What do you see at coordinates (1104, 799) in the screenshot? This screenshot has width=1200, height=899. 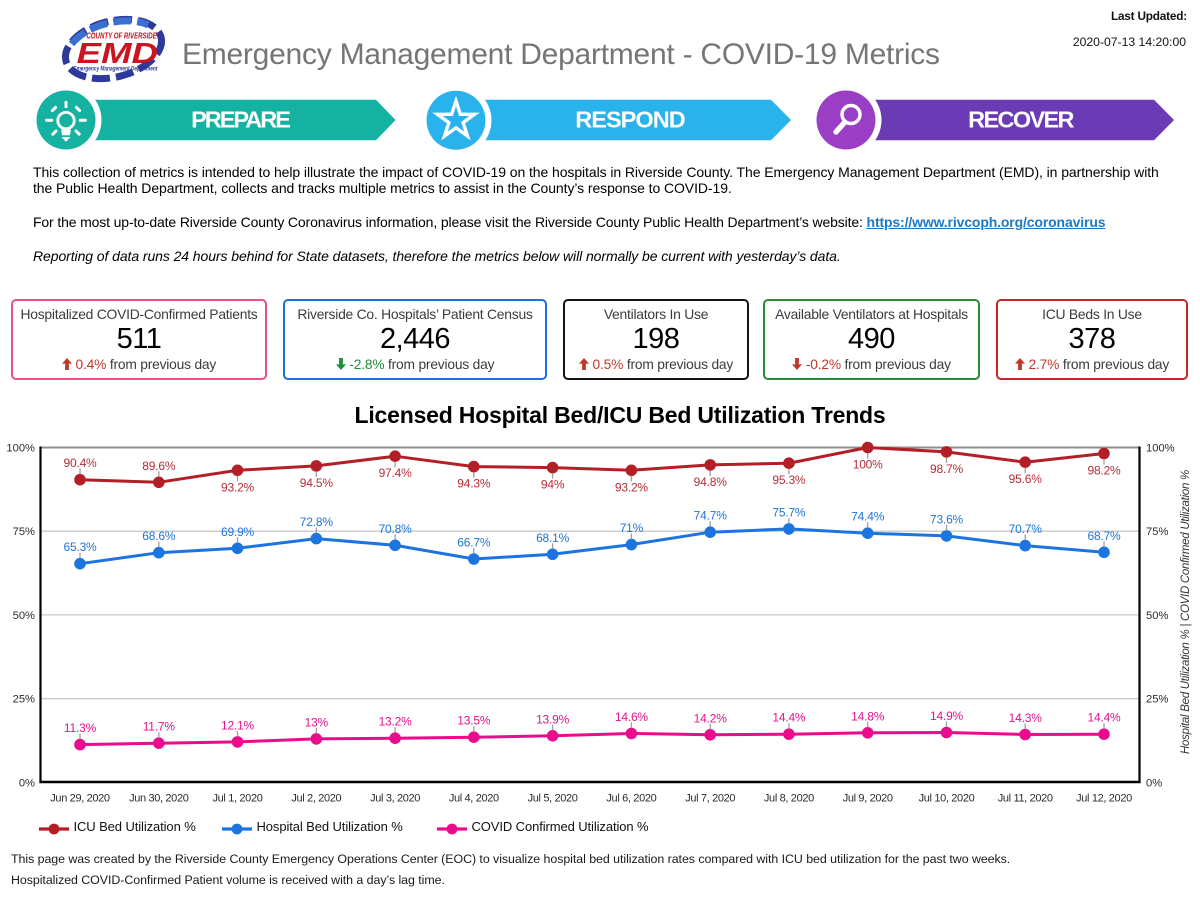 I see `svg-text: Jul 12, 2020` at bounding box center [1104, 799].